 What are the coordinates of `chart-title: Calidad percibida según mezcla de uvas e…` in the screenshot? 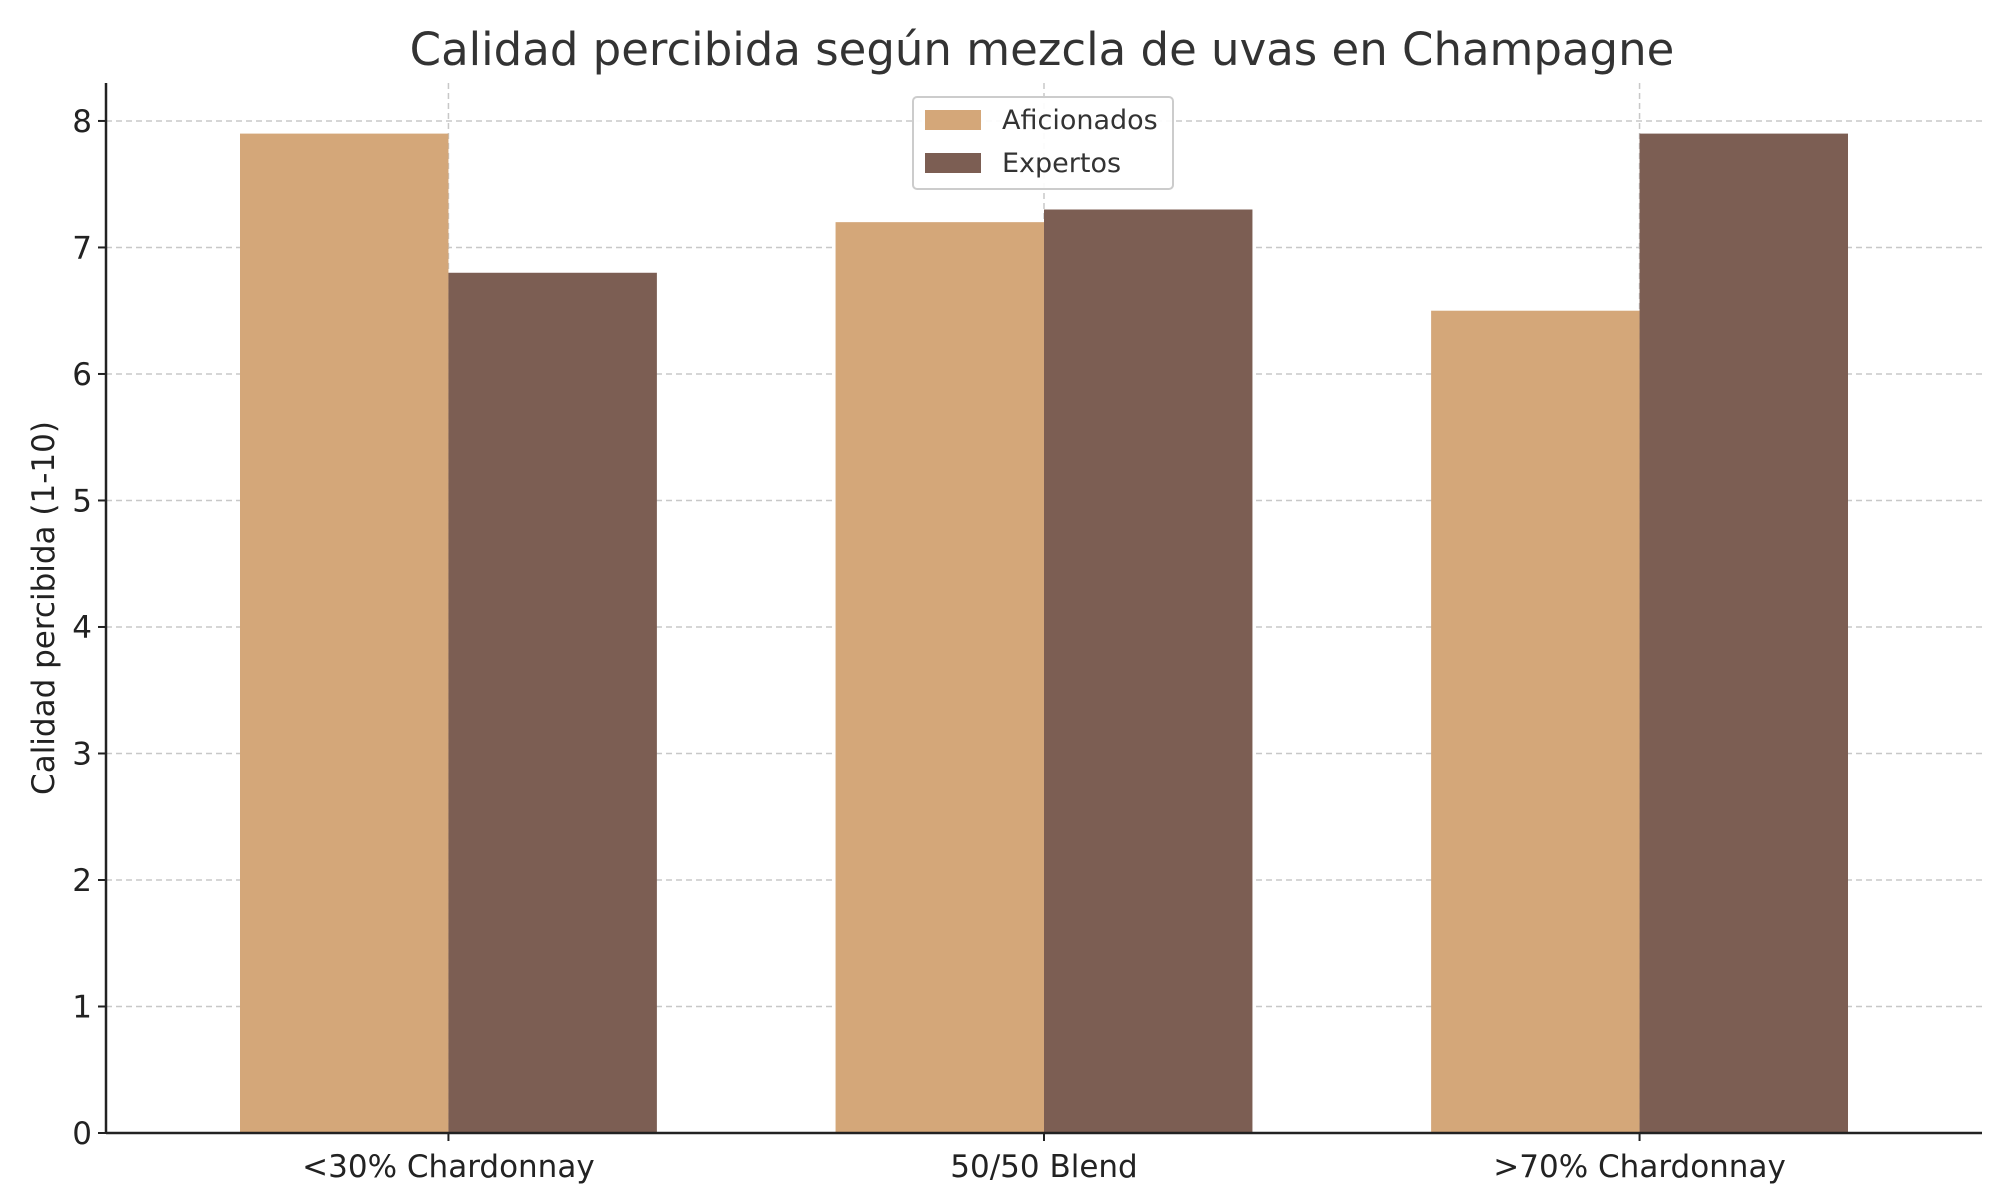 It's located at (1042, 49).